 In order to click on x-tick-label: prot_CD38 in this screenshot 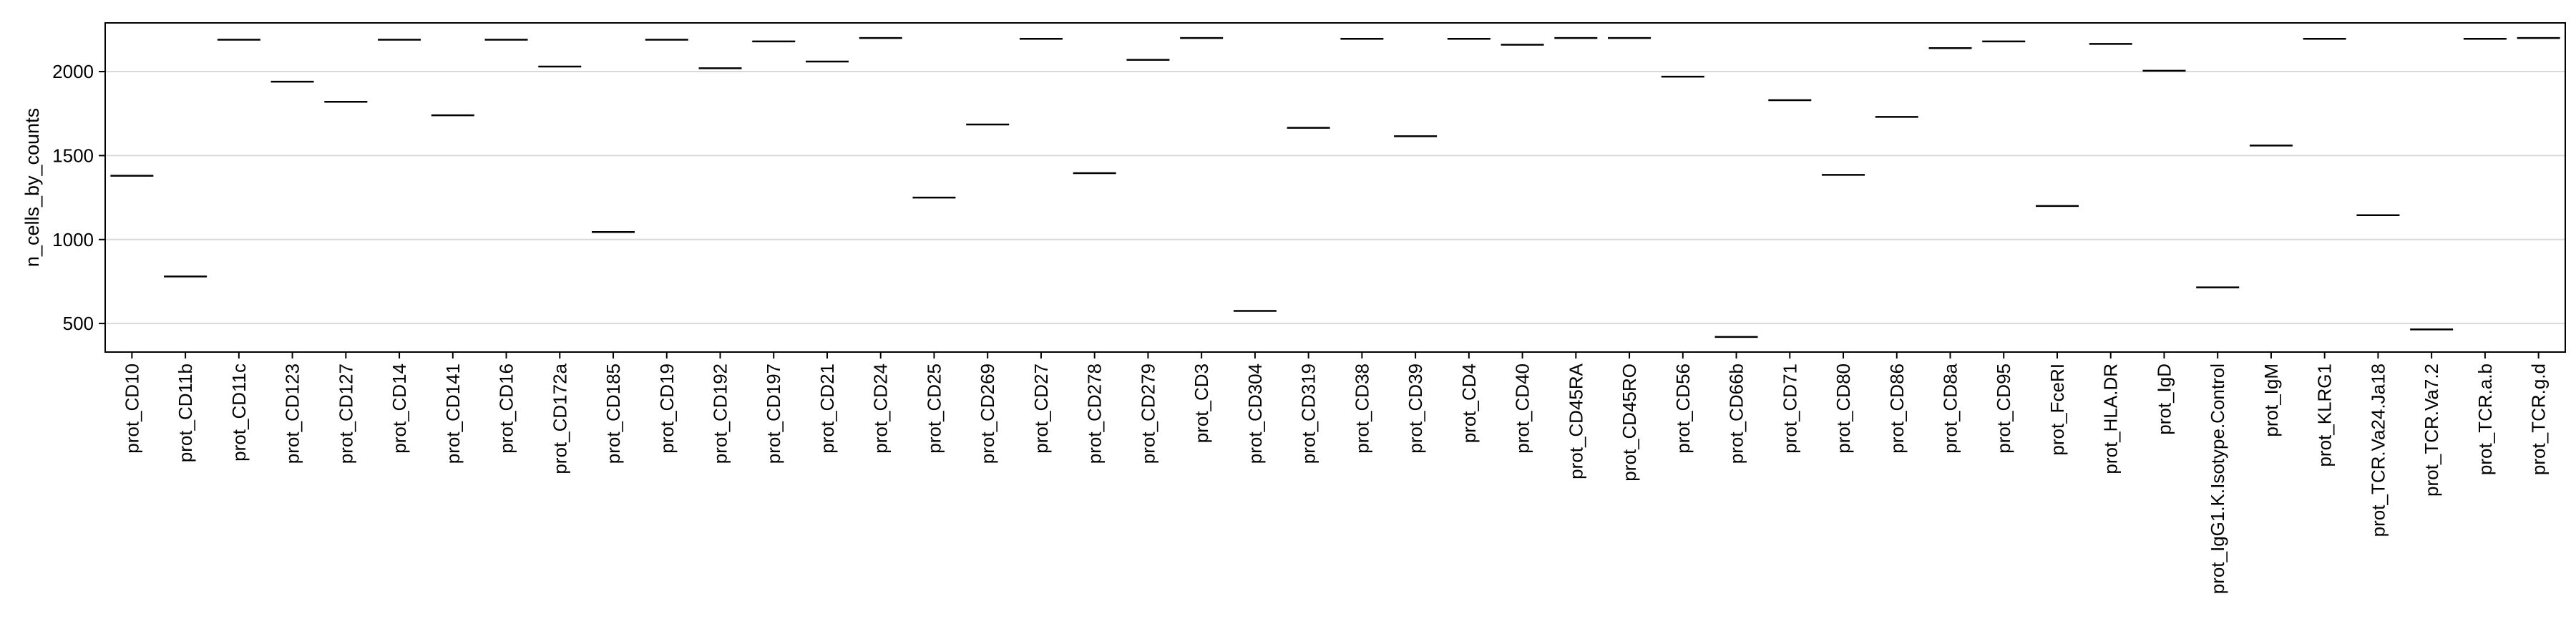, I will do `click(1361, 409)`.